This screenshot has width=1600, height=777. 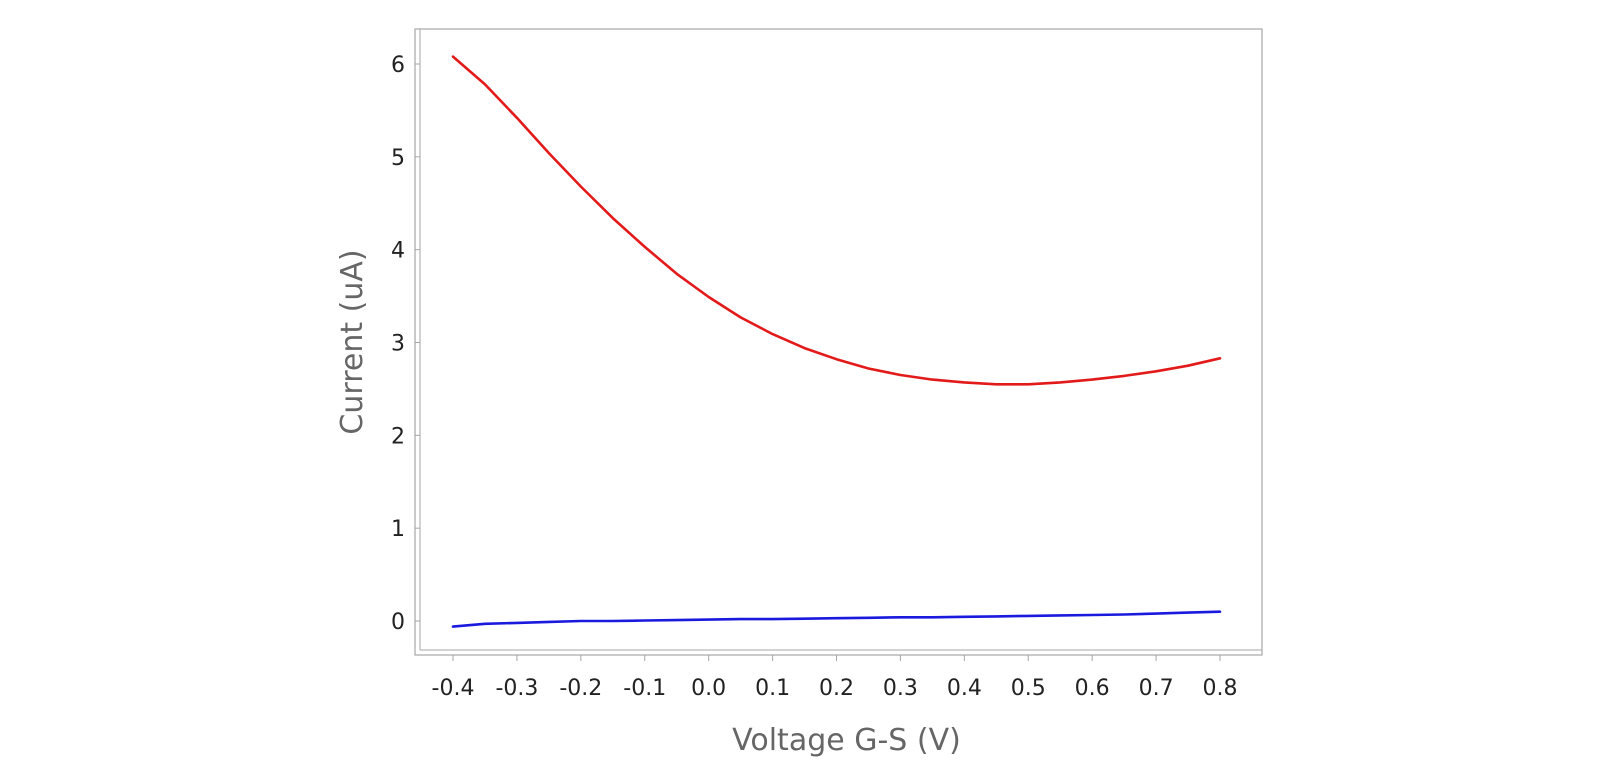 What do you see at coordinates (580, 688) in the screenshot?
I see `x-tick-label: -0.2` at bounding box center [580, 688].